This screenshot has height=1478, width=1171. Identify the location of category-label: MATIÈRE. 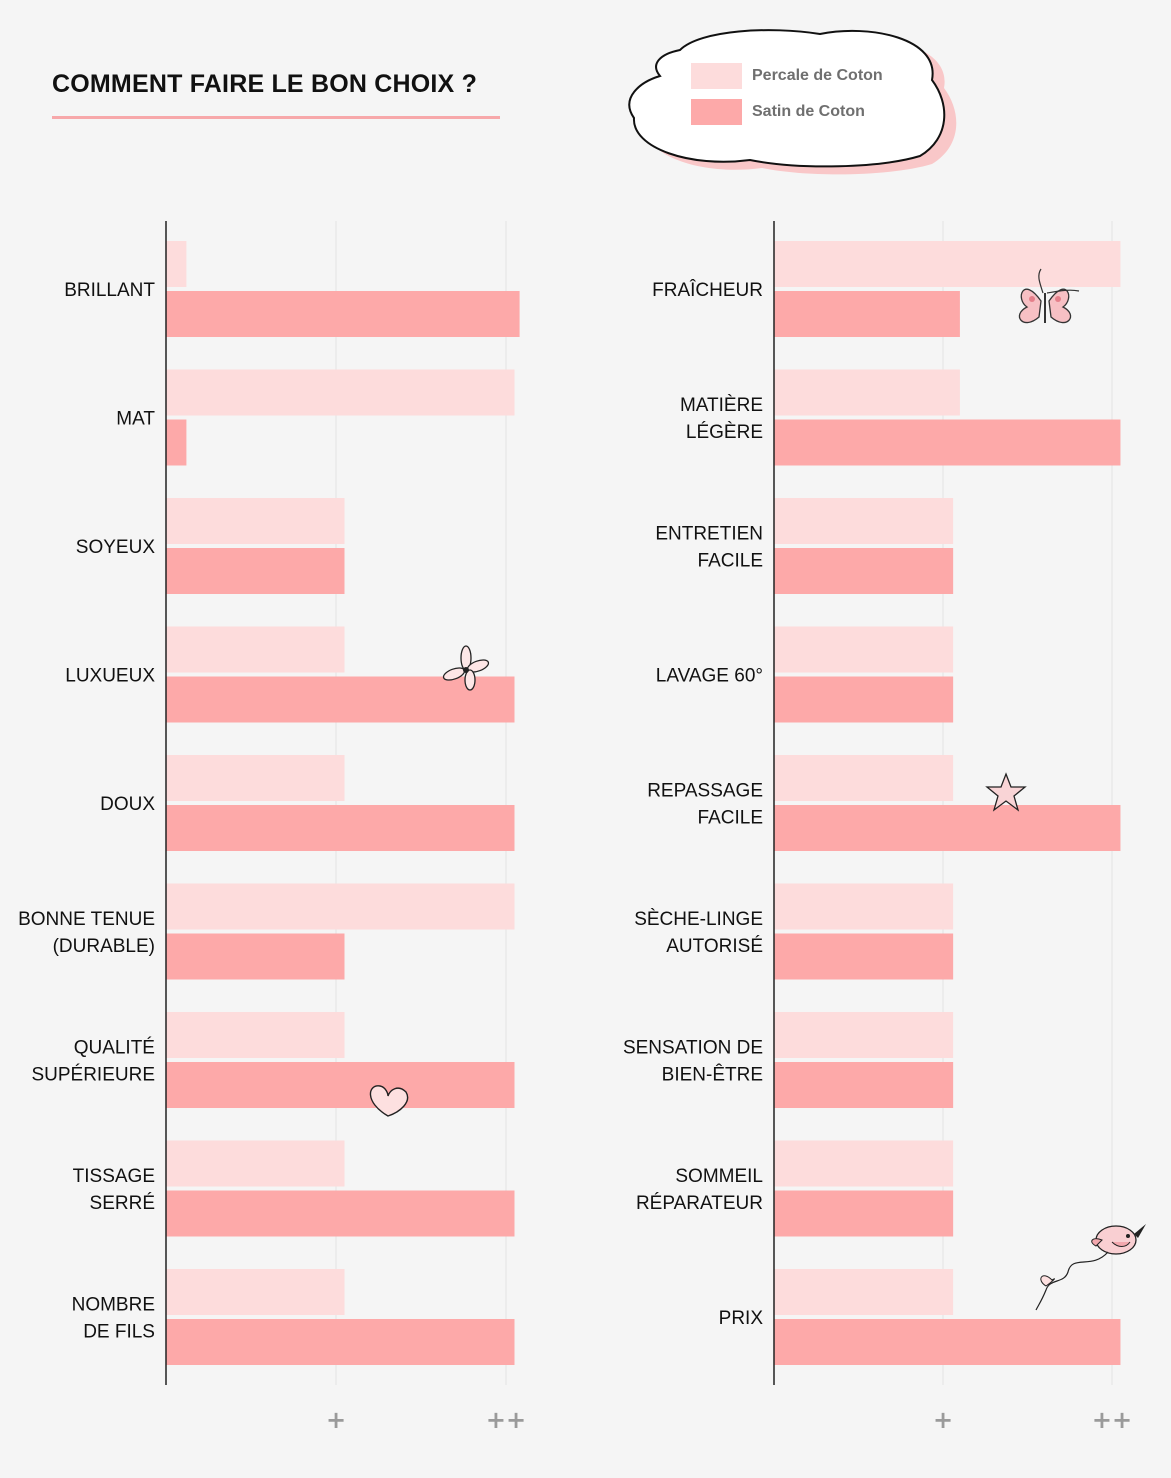
(721, 405).